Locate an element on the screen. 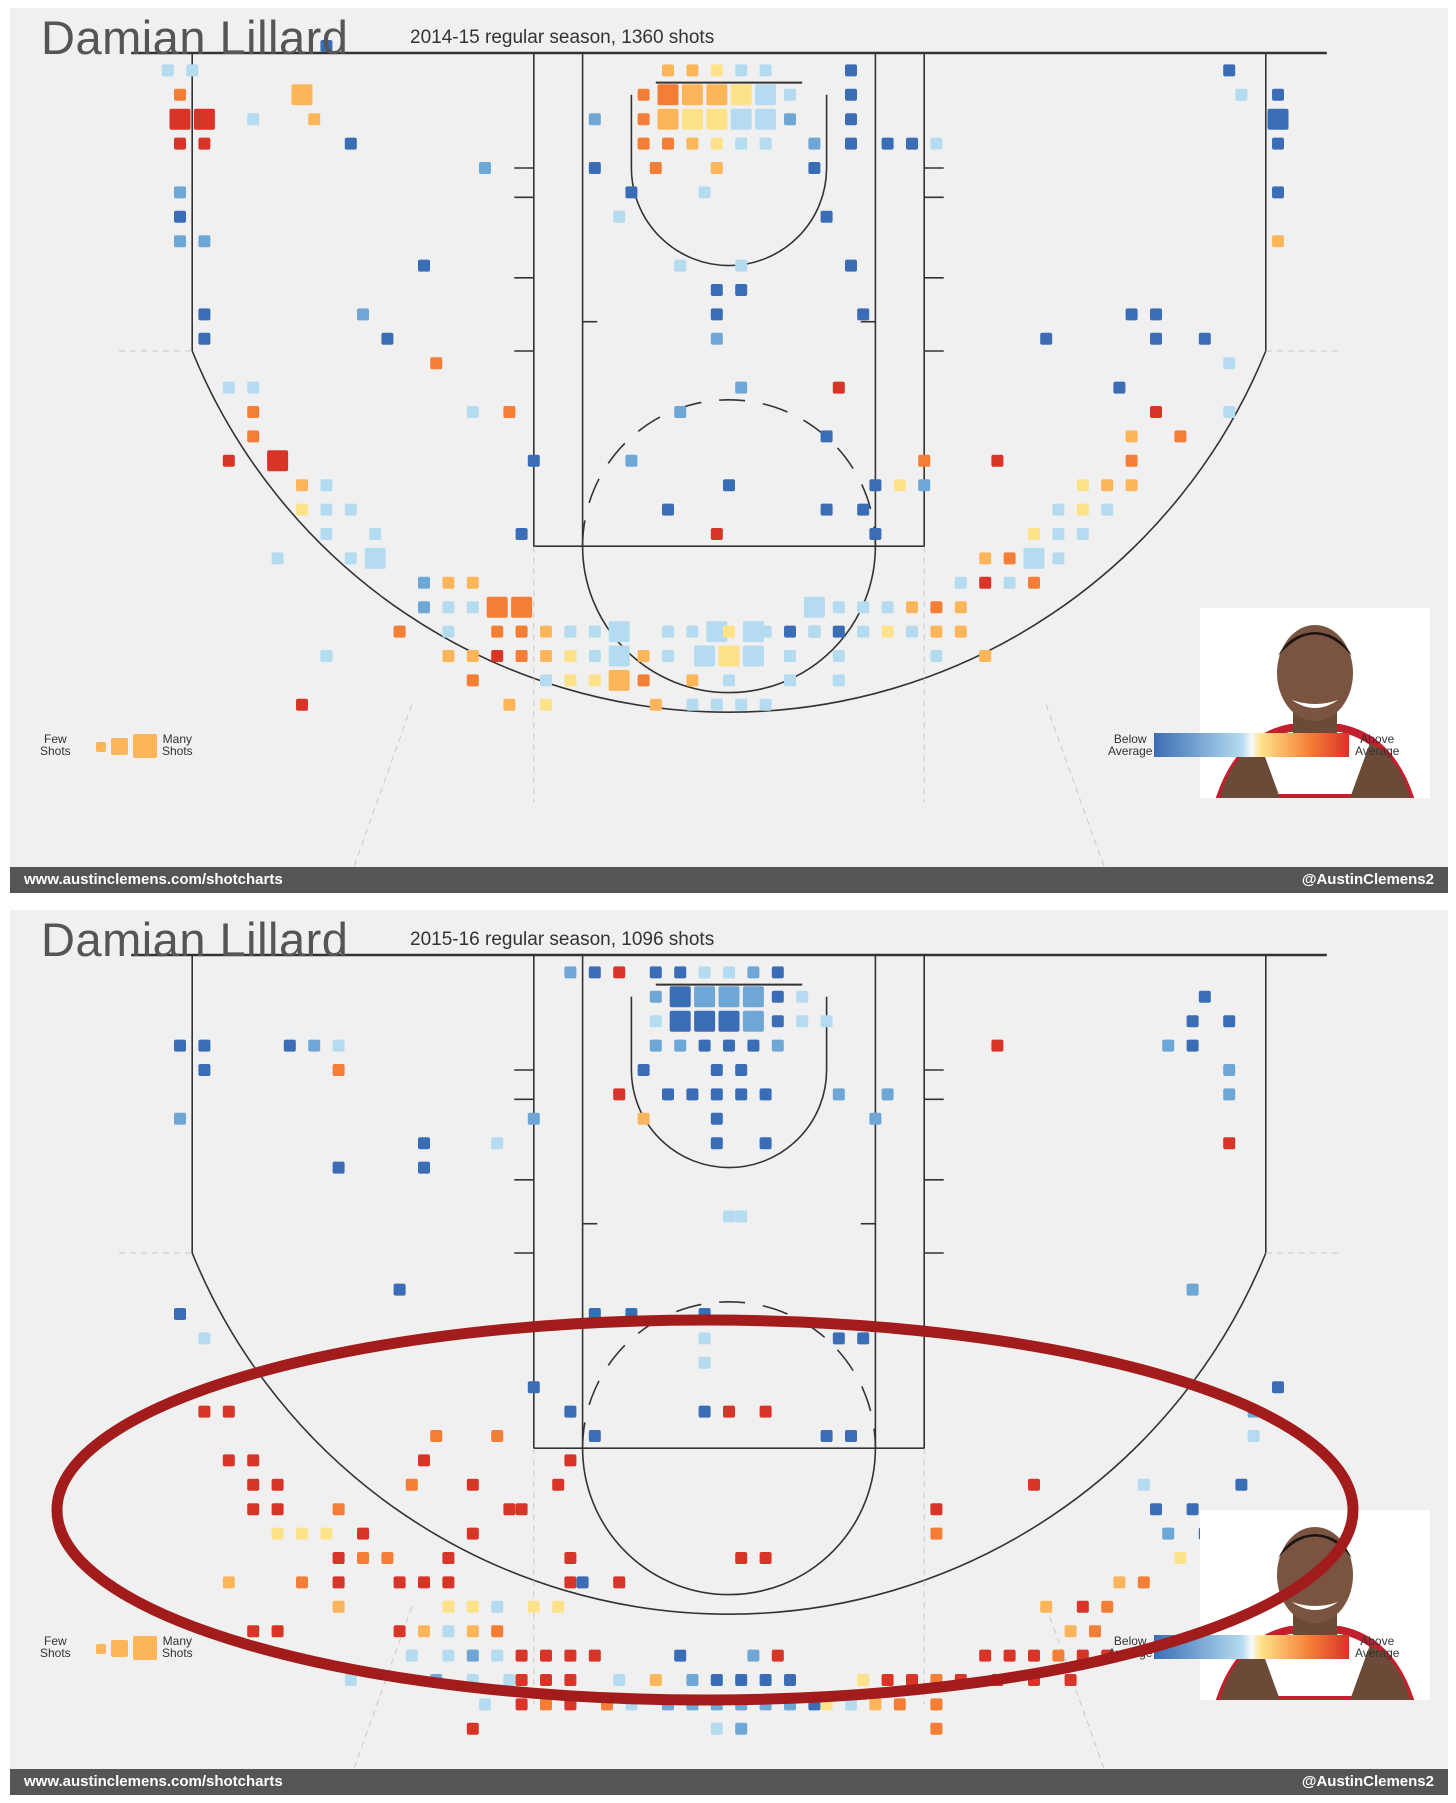 Image resolution: width=1456 pixels, height=1803 pixels. legend-few-label: Few Shots is located at coordinates (55, 745).